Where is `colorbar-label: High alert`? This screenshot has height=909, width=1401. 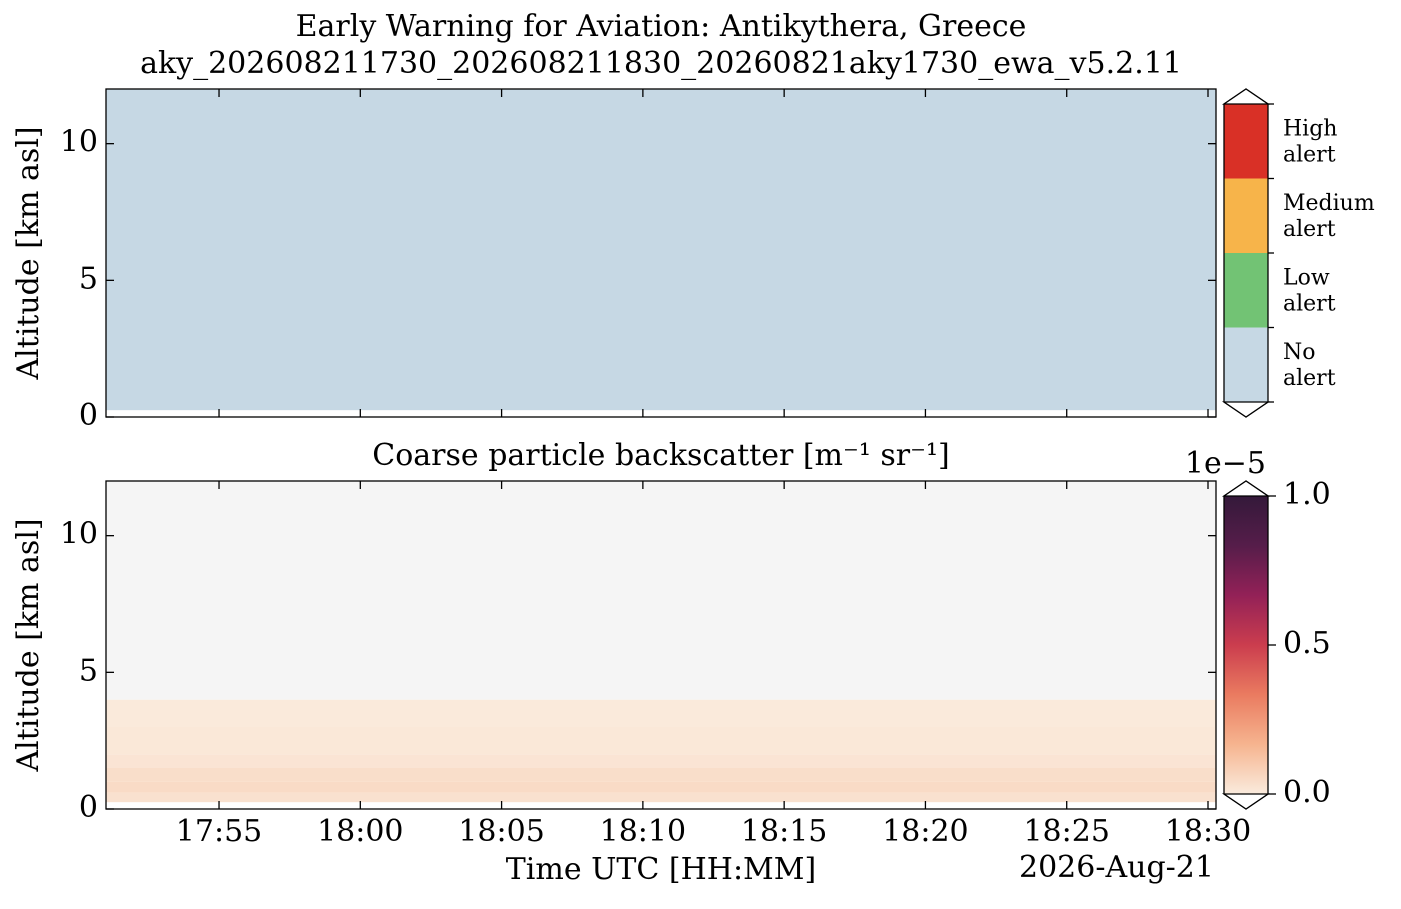
colorbar-label: High alert is located at coordinates (1310, 141).